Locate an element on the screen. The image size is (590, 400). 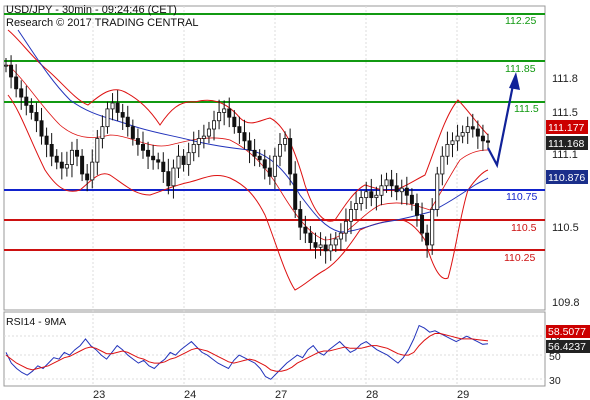
chart-subtitle: Research © 2017 TRADING CENTRAL is located at coordinates (102, 23).